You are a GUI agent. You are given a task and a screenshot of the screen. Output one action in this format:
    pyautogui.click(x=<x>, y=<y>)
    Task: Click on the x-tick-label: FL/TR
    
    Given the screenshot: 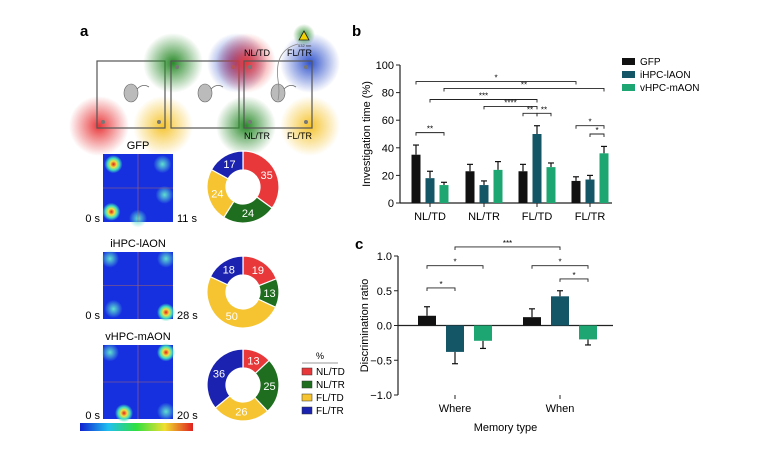 What is the action you would take?
    pyautogui.click(x=590, y=217)
    